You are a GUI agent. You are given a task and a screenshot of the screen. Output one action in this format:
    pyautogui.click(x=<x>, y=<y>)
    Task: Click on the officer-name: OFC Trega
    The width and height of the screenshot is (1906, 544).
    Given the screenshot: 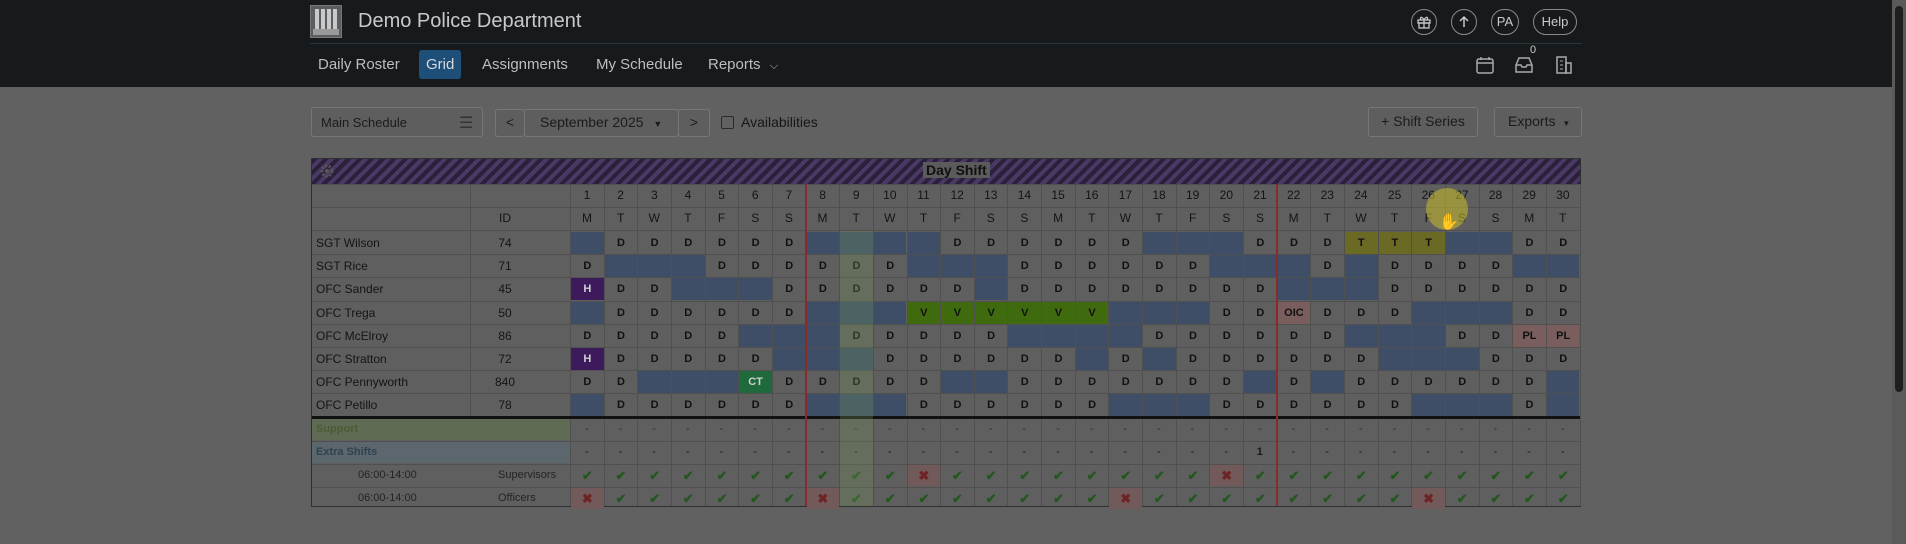 What is the action you would take?
    pyautogui.click(x=346, y=312)
    